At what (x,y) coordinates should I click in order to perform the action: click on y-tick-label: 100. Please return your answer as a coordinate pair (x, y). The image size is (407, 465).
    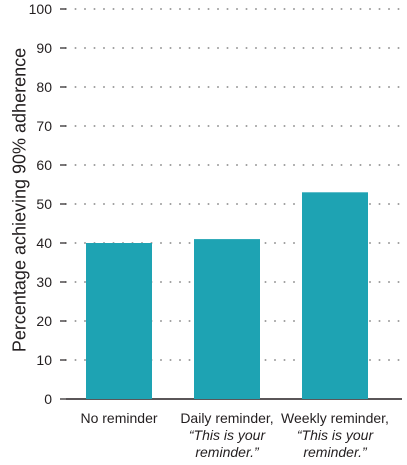
    Looking at the image, I should click on (41, 9).